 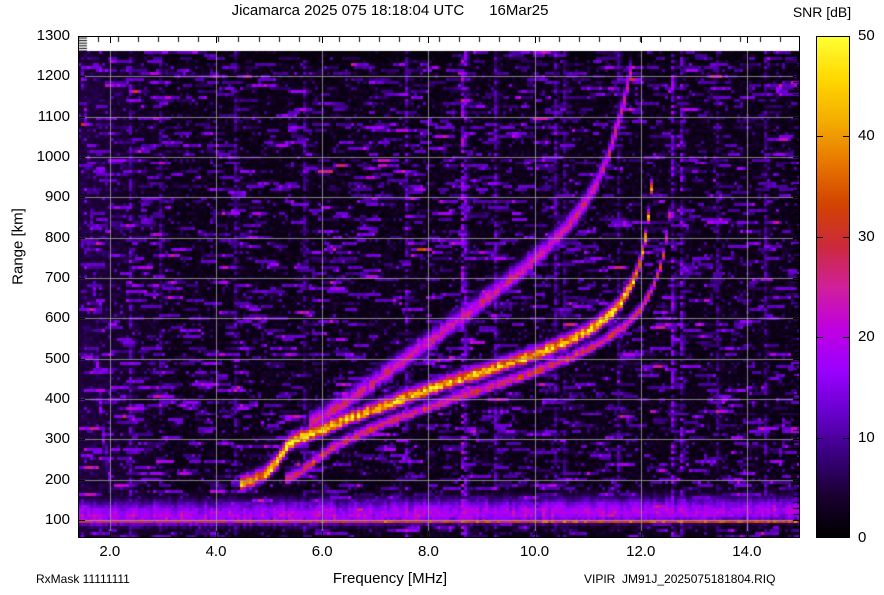 I want to click on y-tick-label: 200, so click(x=57, y=479).